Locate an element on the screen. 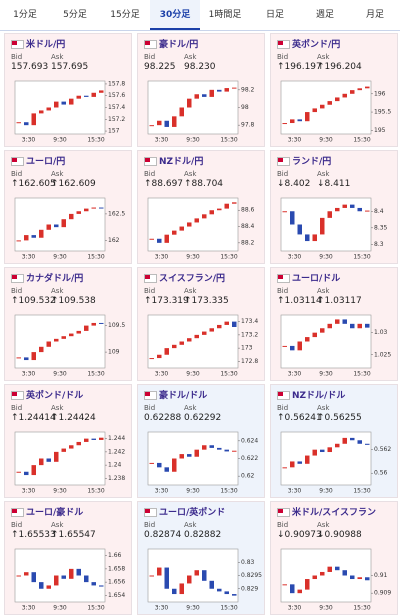 This screenshot has height=615, width=400. y-tick-label: 0.91 is located at coordinates (381, 575).